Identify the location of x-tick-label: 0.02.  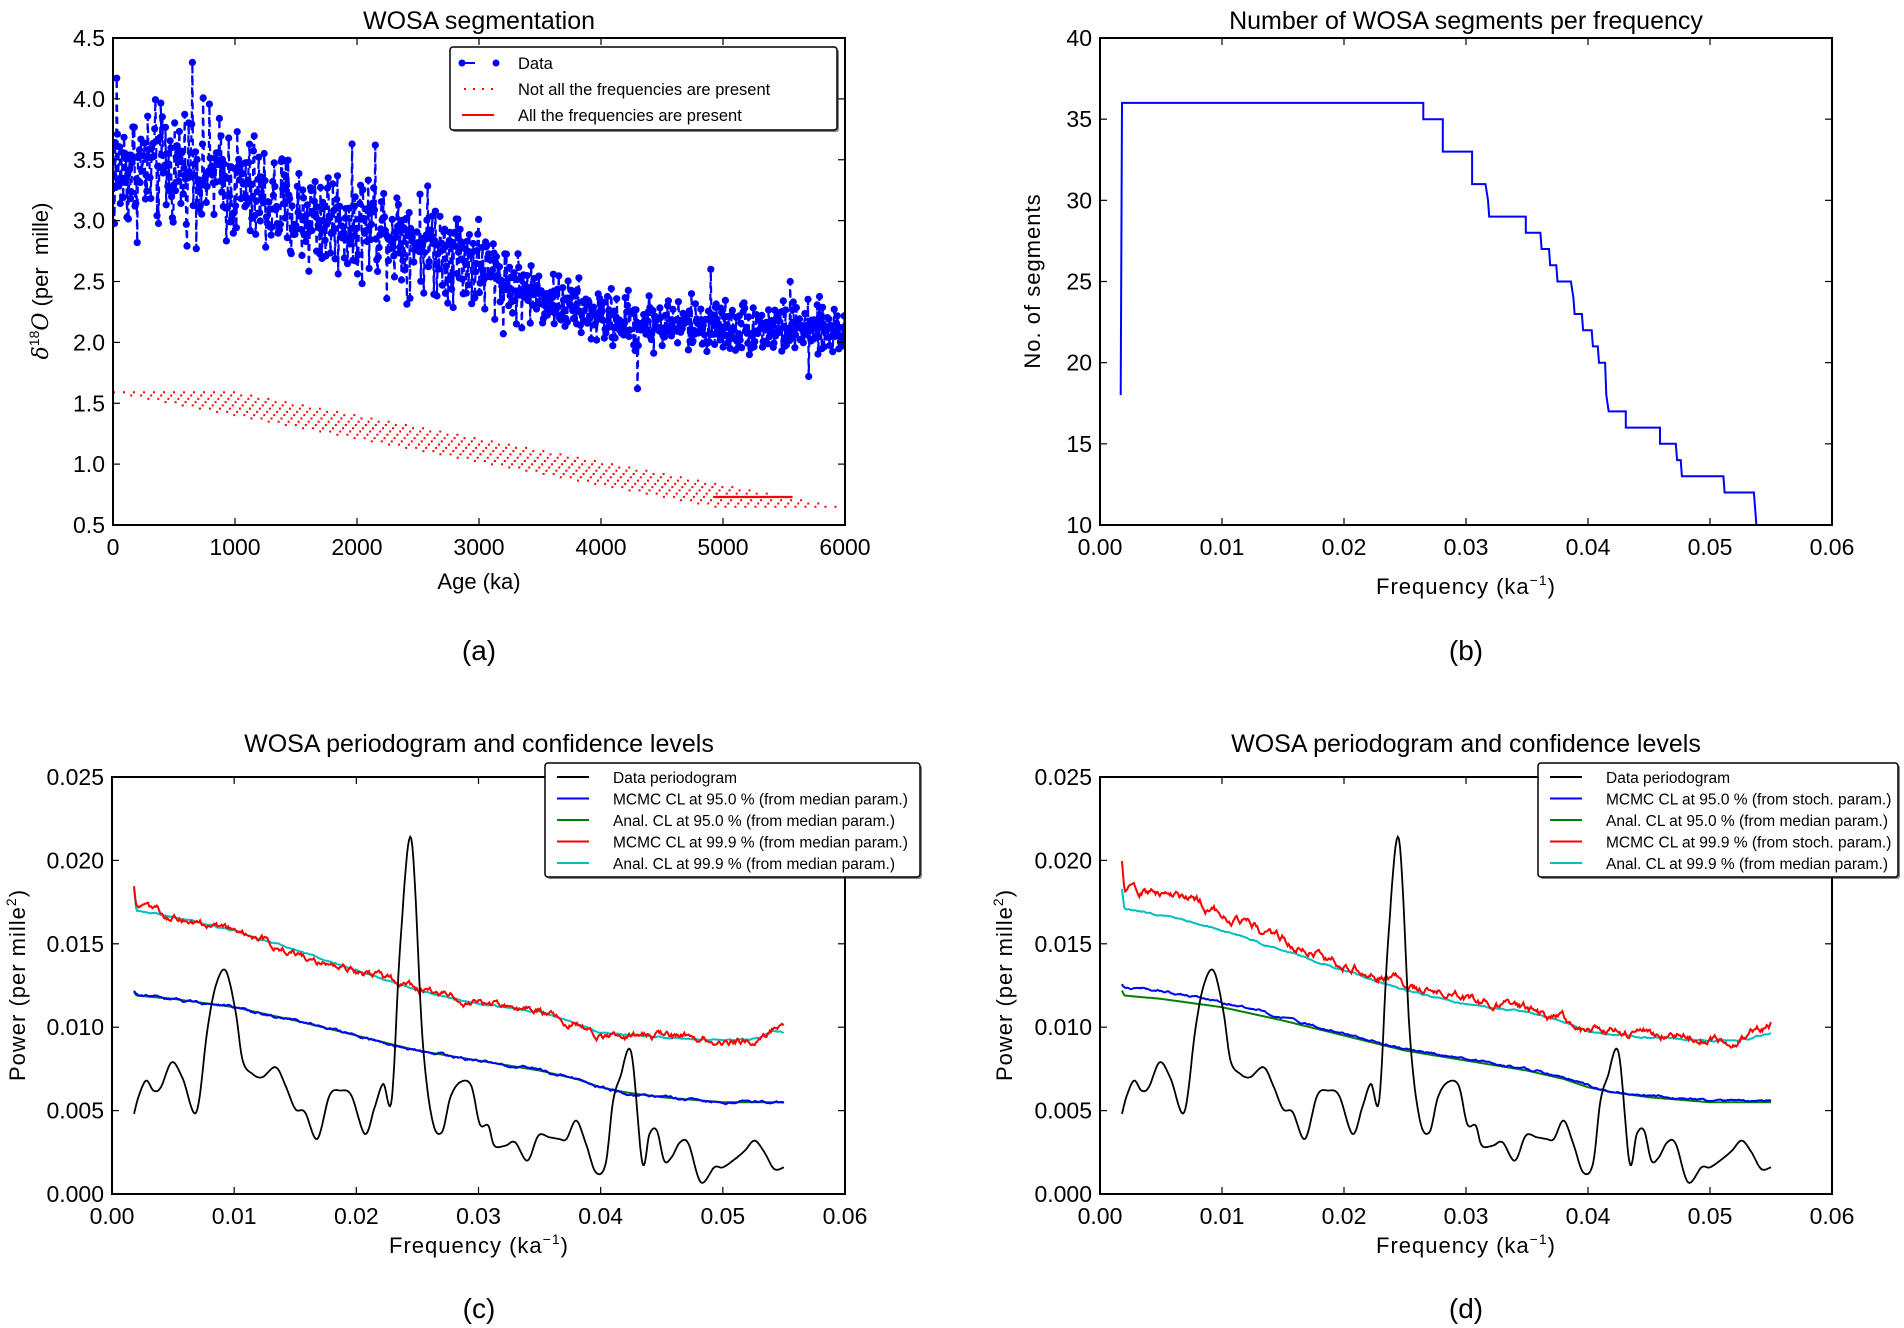
(1344, 1216).